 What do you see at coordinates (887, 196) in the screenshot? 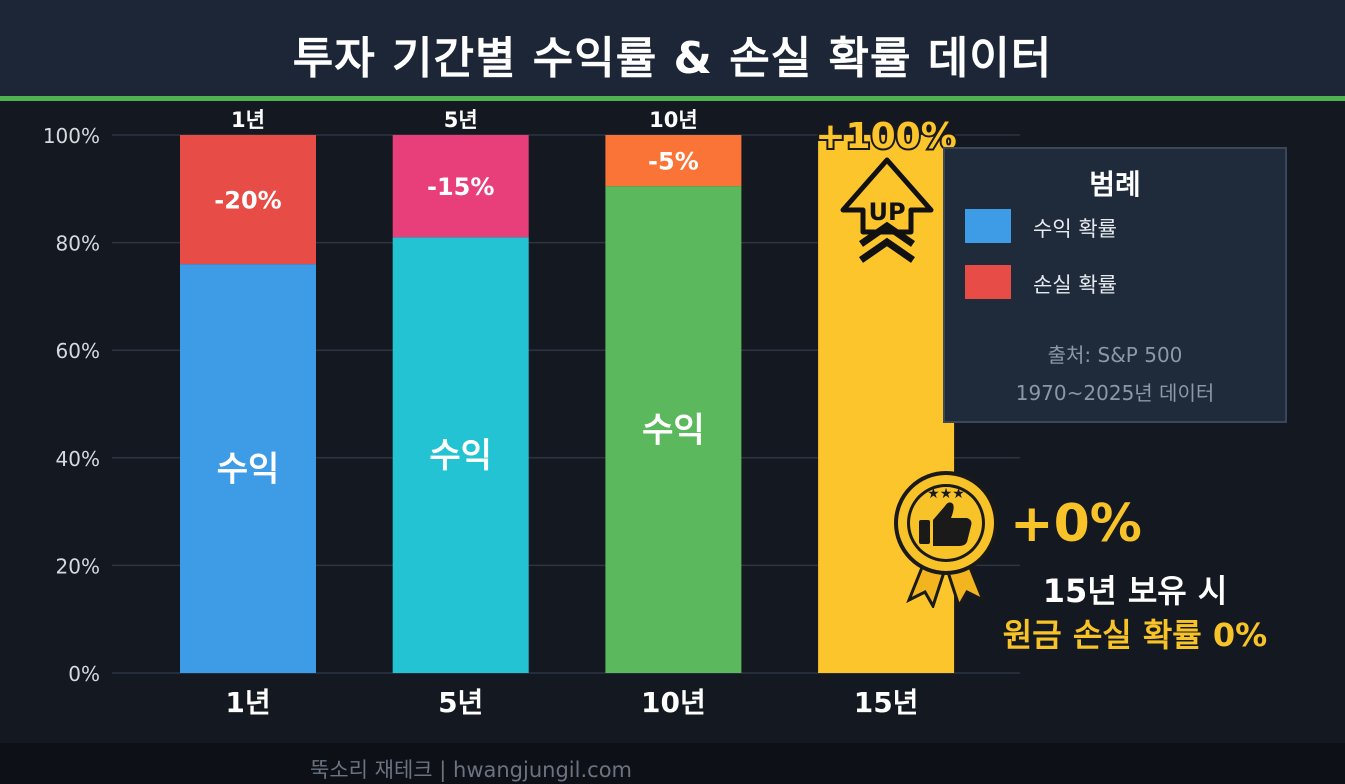
I see `up-arrow-icon` at bounding box center [887, 196].